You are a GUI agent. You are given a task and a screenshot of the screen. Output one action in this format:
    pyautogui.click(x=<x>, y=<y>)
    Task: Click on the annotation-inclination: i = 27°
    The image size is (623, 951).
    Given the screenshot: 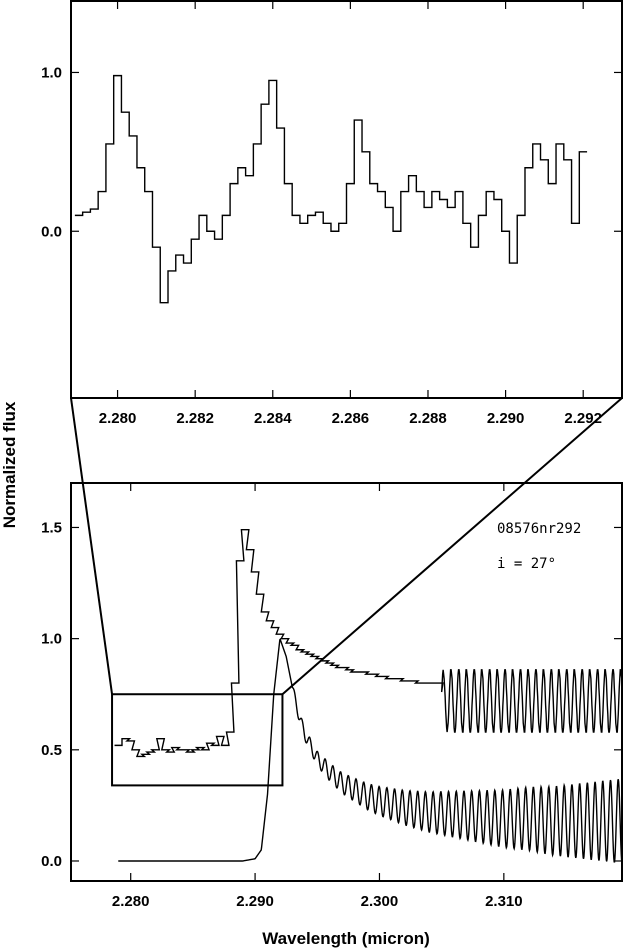 What is the action you would take?
    pyautogui.click(x=526, y=564)
    